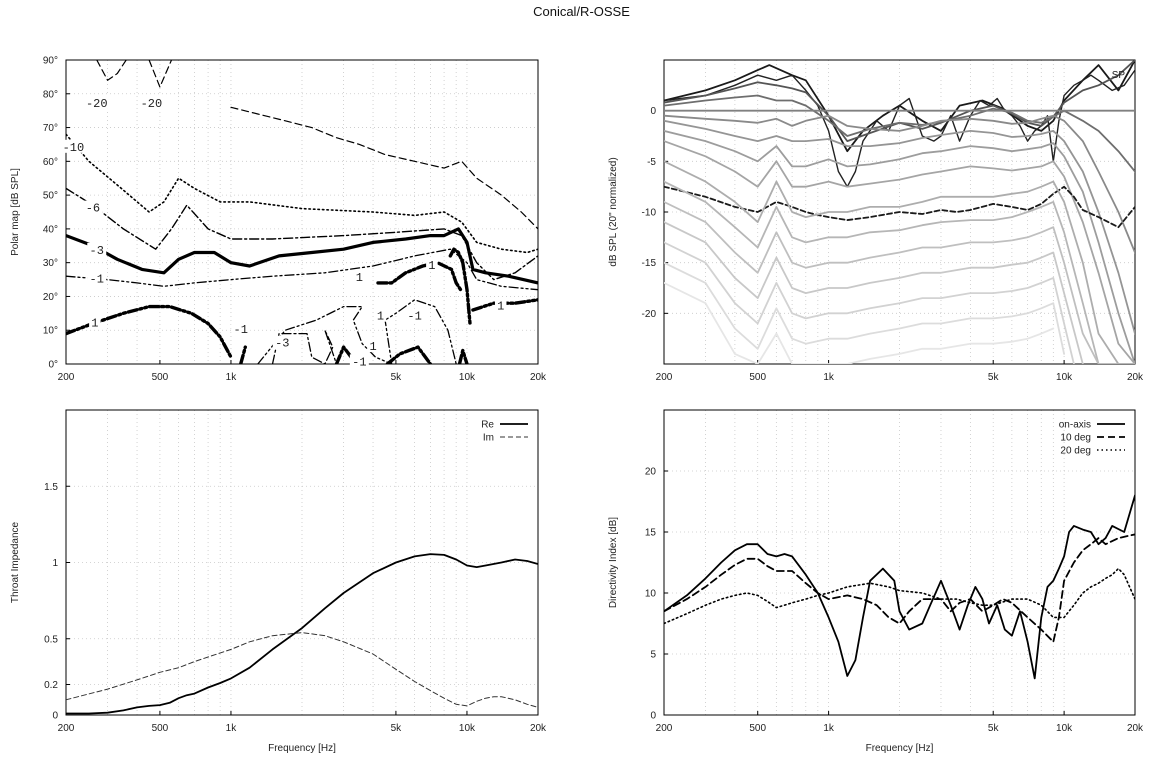 This screenshot has height=773, width=1163. What do you see at coordinates (51, 639) in the screenshot?
I see `y-tick-label: 0.5` at bounding box center [51, 639].